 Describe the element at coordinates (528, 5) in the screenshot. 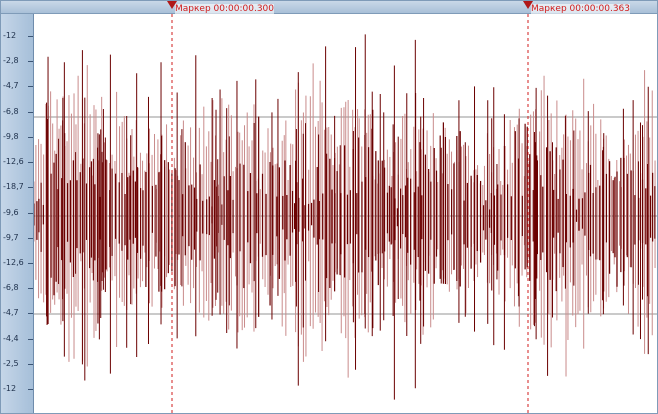

I see `marker-2-handle` at that location.